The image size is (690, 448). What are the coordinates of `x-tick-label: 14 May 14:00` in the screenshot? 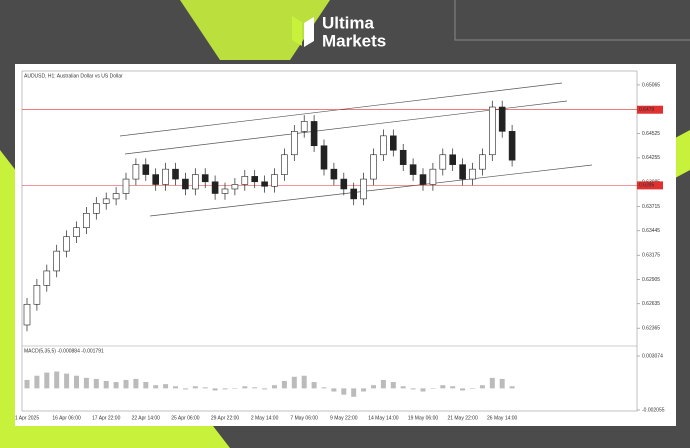 It's located at (383, 418).